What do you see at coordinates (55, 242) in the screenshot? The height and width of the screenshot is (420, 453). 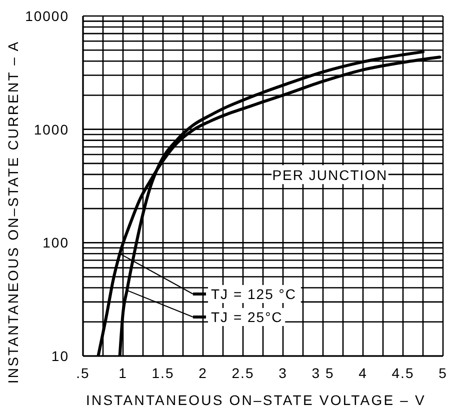 I see `y-tick-label: 100` at bounding box center [55, 242].